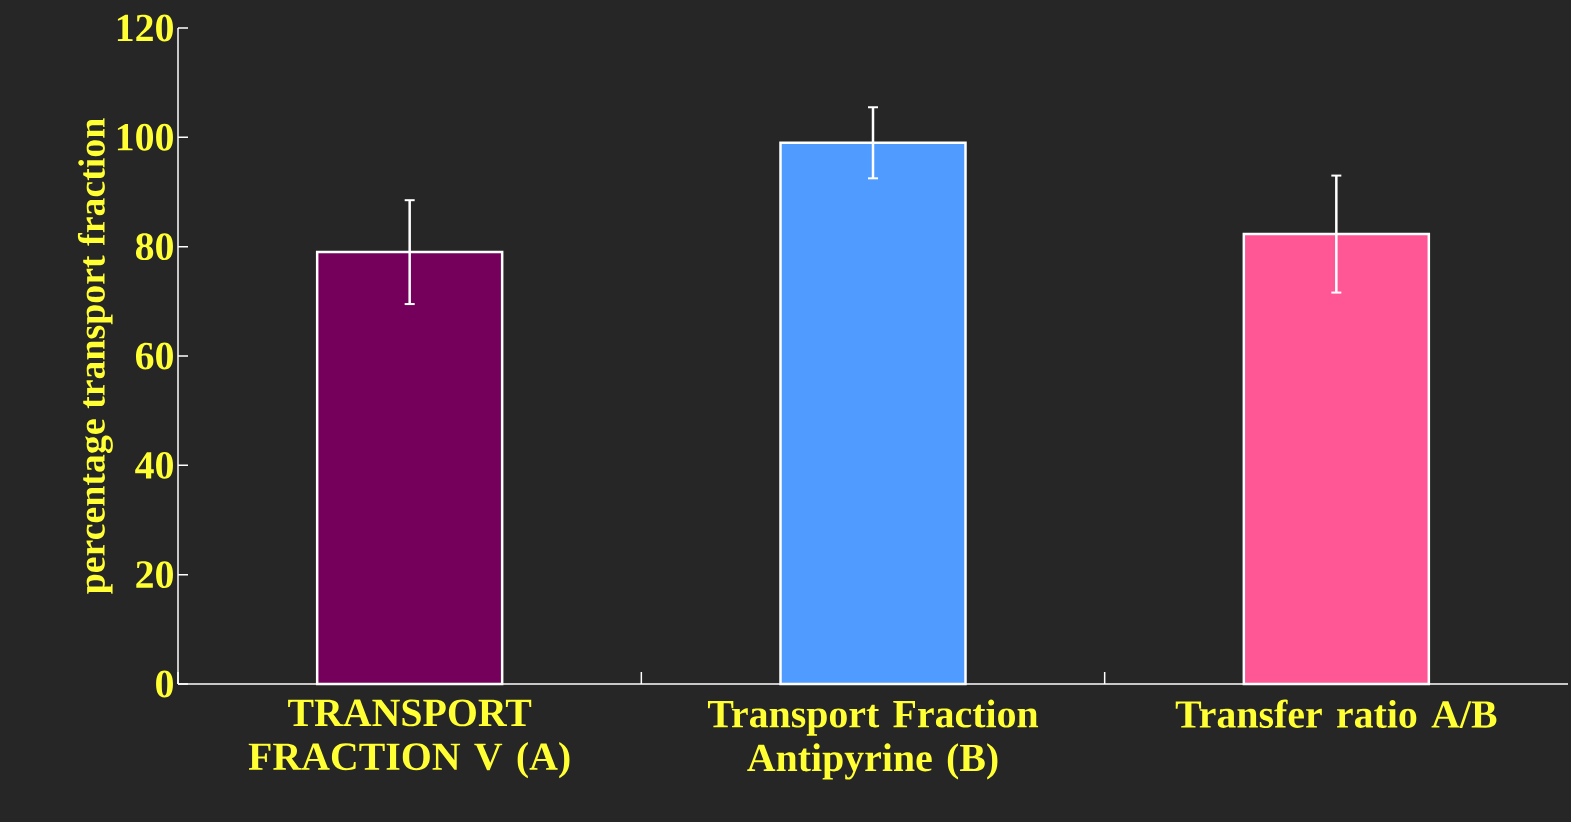 The height and width of the screenshot is (822, 1571). What do you see at coordinates (154, 465) in the screenshot?
I see `y-tick-label: 40` at bounding box center [154, 465].